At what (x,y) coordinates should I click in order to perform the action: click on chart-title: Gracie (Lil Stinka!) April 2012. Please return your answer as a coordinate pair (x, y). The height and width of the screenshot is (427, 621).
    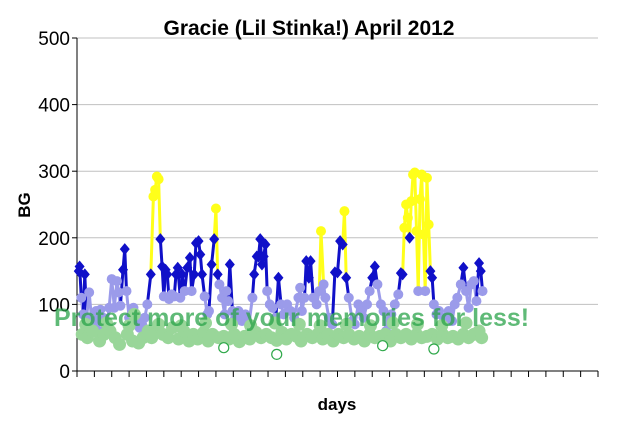
    Looking at the image, I should click on (309, 28).